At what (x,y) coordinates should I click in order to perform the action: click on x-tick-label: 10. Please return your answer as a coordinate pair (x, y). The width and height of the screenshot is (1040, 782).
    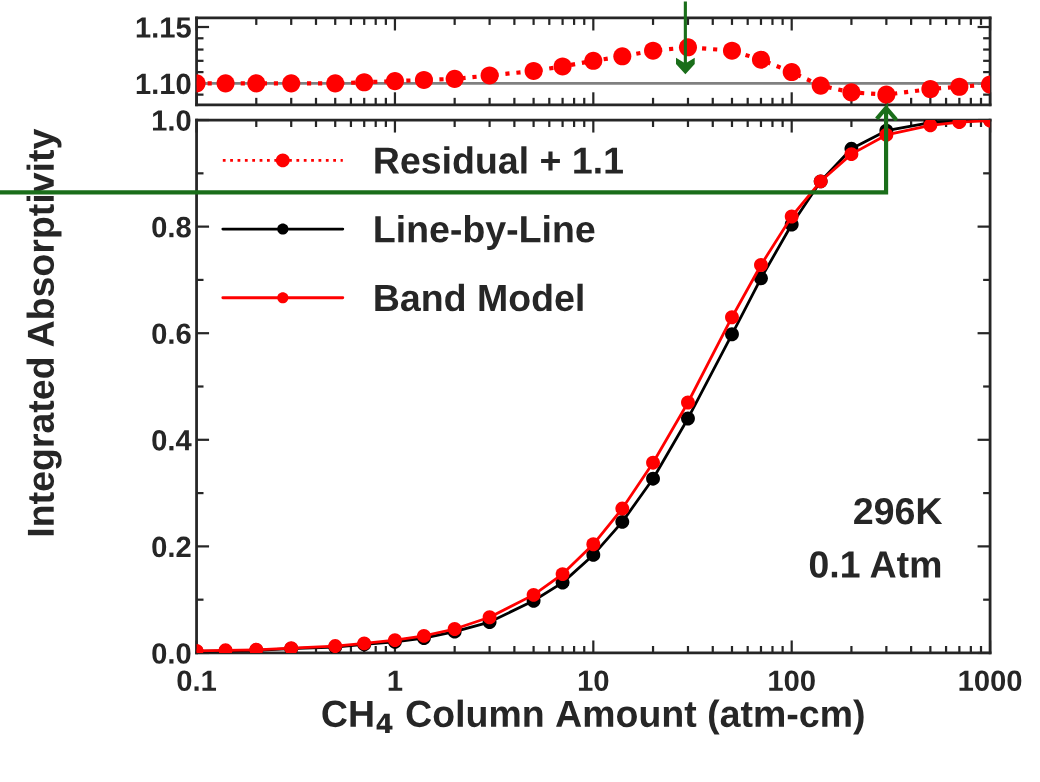
    Looking at the image, I should click on (593, 681).